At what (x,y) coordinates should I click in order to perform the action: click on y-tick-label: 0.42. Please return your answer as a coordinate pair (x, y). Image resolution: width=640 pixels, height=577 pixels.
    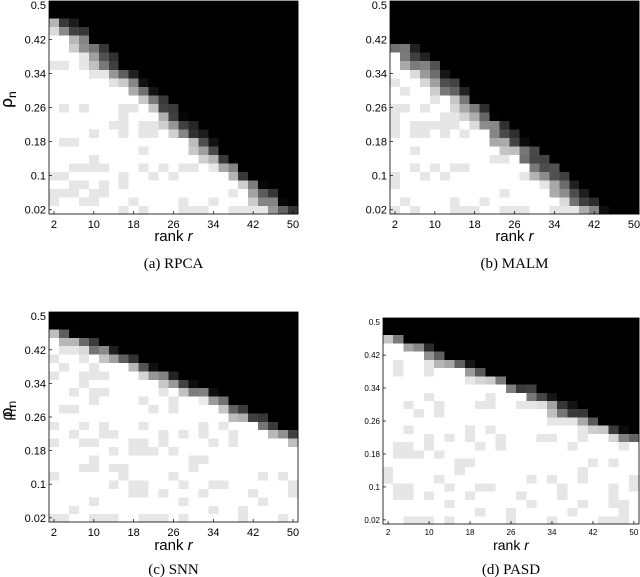
    Looking at the image, I should click on (376, 40).